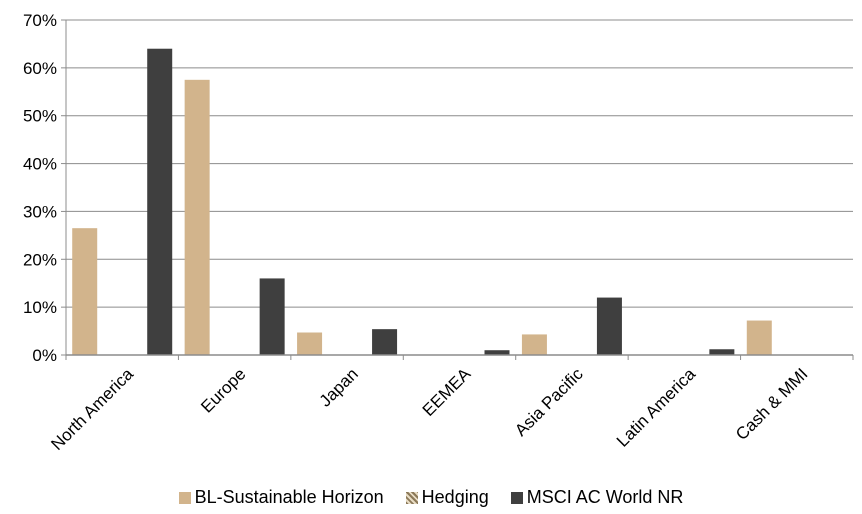  I want to click on y-tick-label-50: 50%, so click(40, 116).